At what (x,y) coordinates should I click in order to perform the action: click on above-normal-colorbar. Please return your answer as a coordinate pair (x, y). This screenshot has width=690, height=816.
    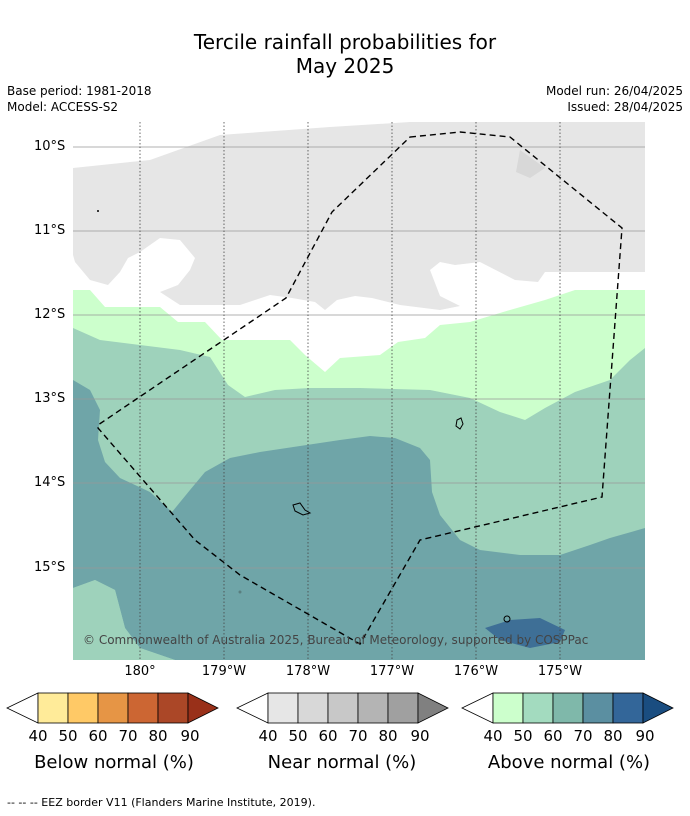
    Looking at the image, I should click on (567, 708).